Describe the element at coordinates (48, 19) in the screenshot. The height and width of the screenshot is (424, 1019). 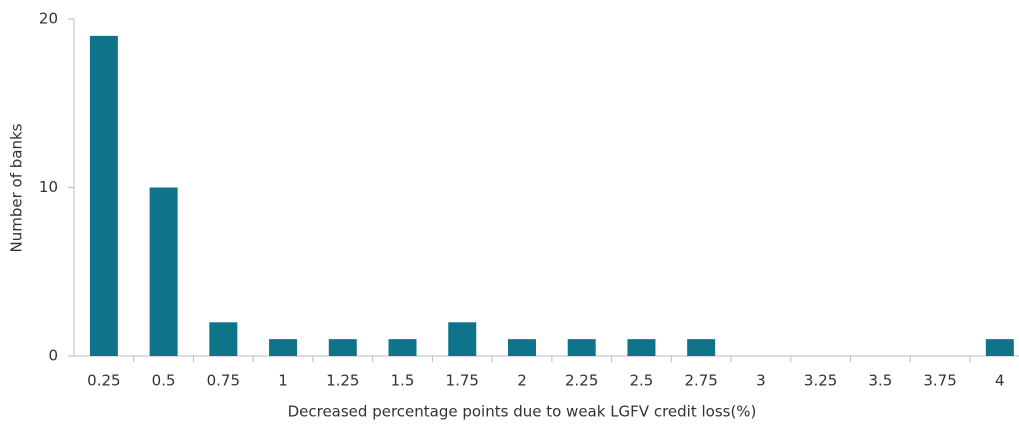
I see `y-tick-label: 20` at that location.